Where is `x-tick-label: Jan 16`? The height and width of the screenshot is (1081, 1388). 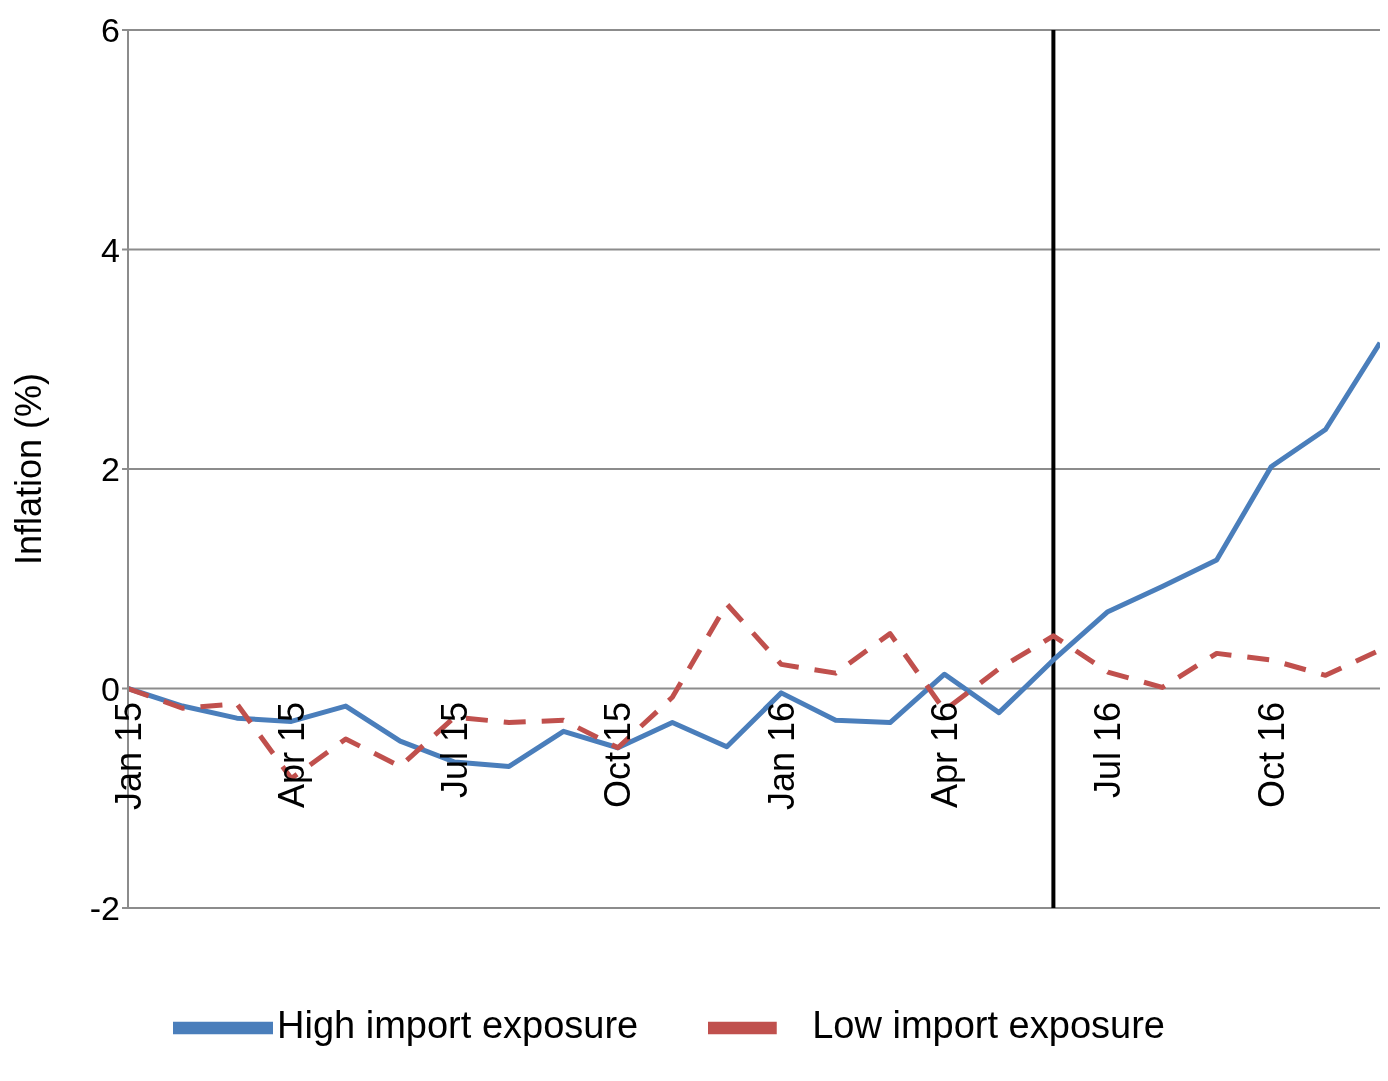 x-tick-label: Jan 16 is located at coordinates (781, 756).